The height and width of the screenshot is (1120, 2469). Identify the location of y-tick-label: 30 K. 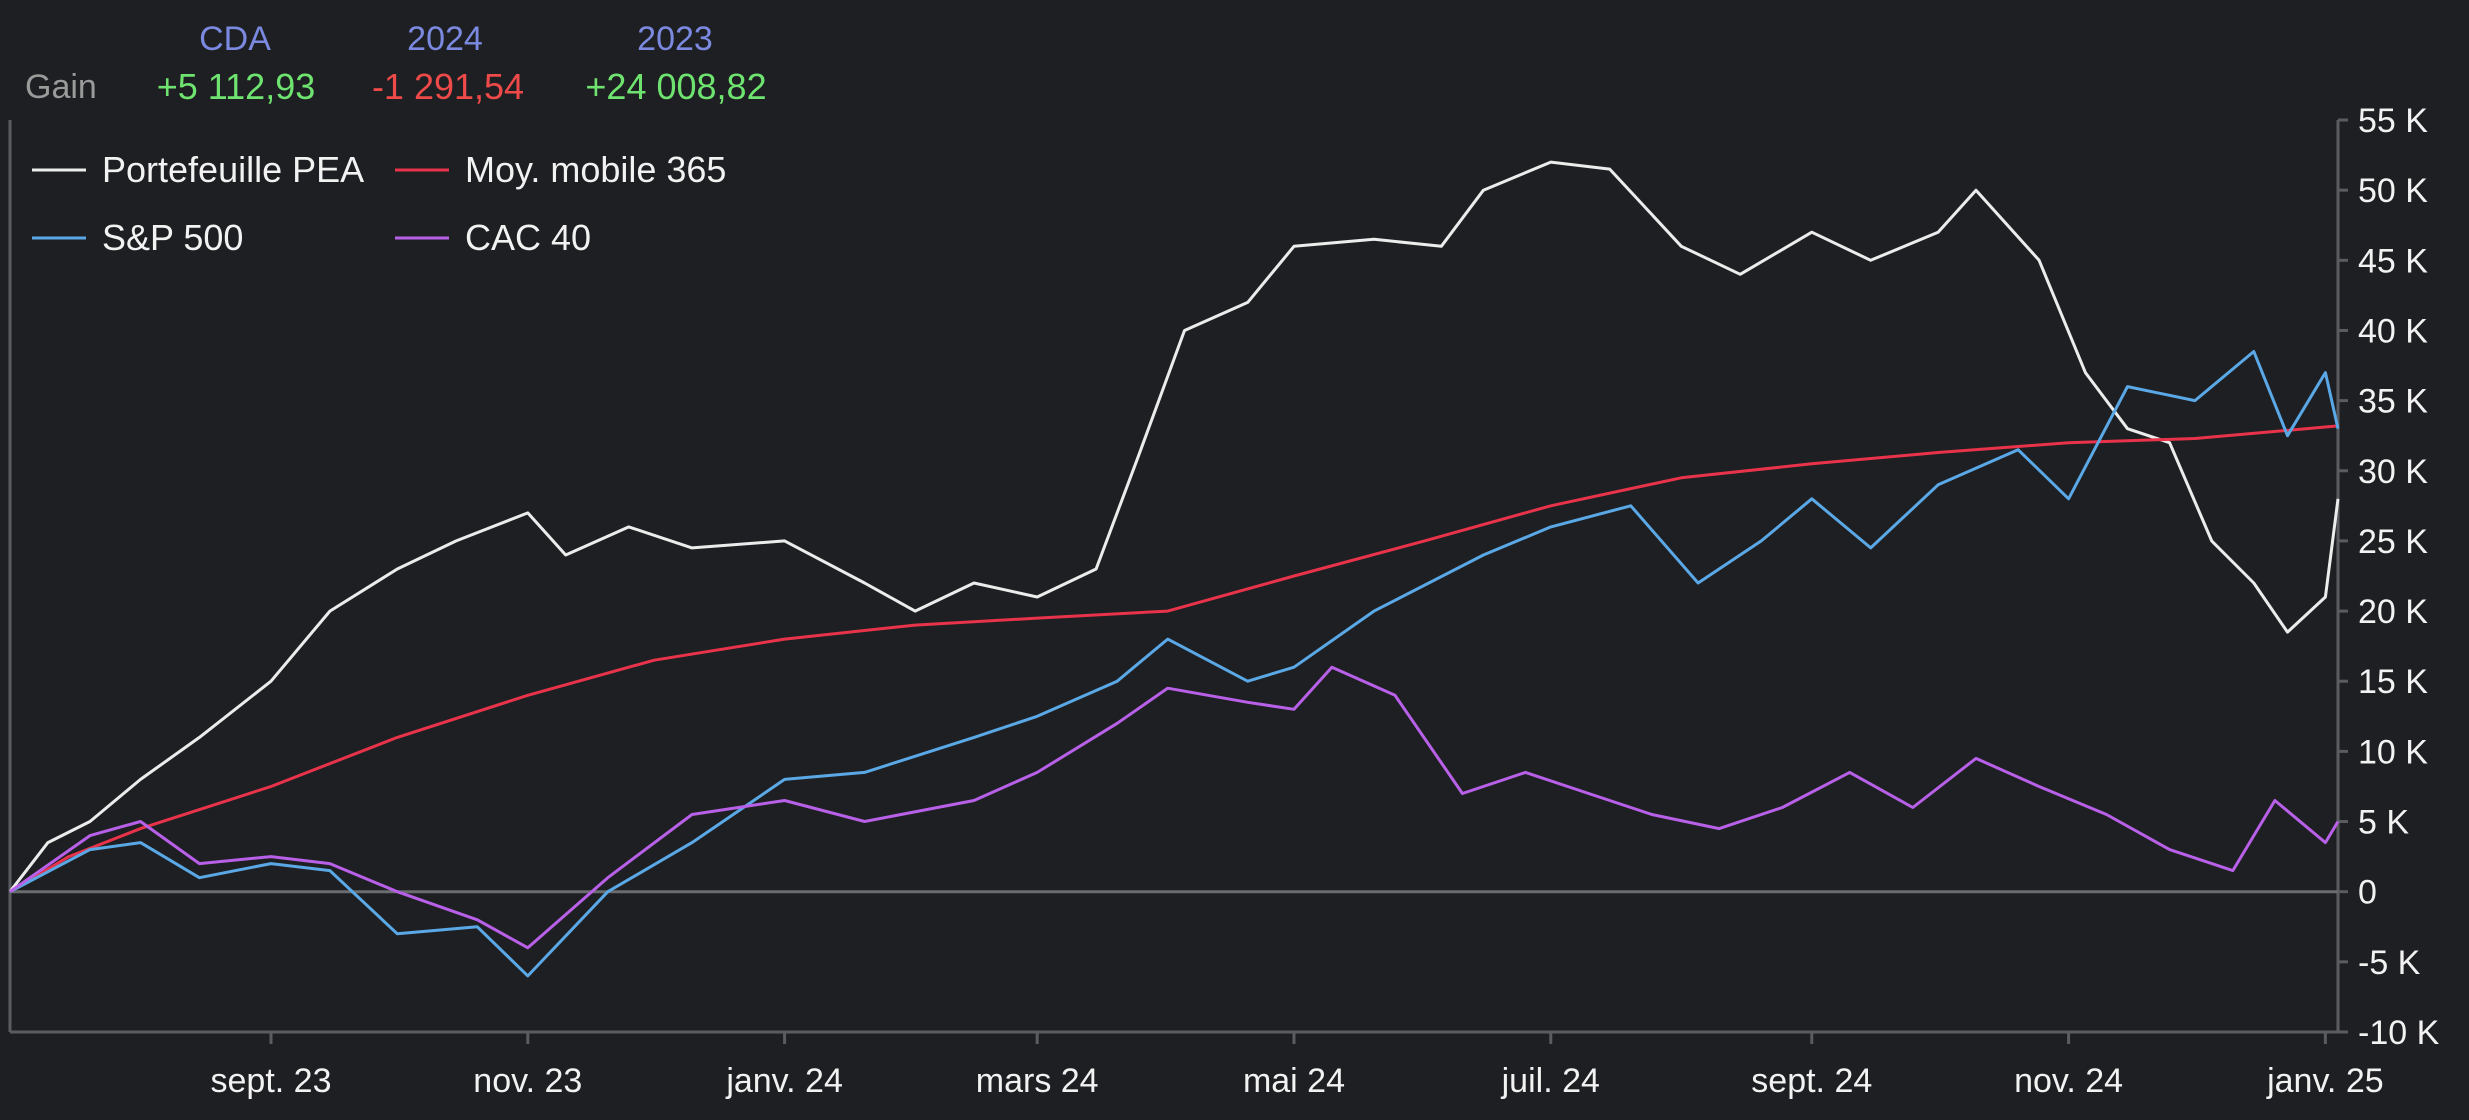
(2393, 472).